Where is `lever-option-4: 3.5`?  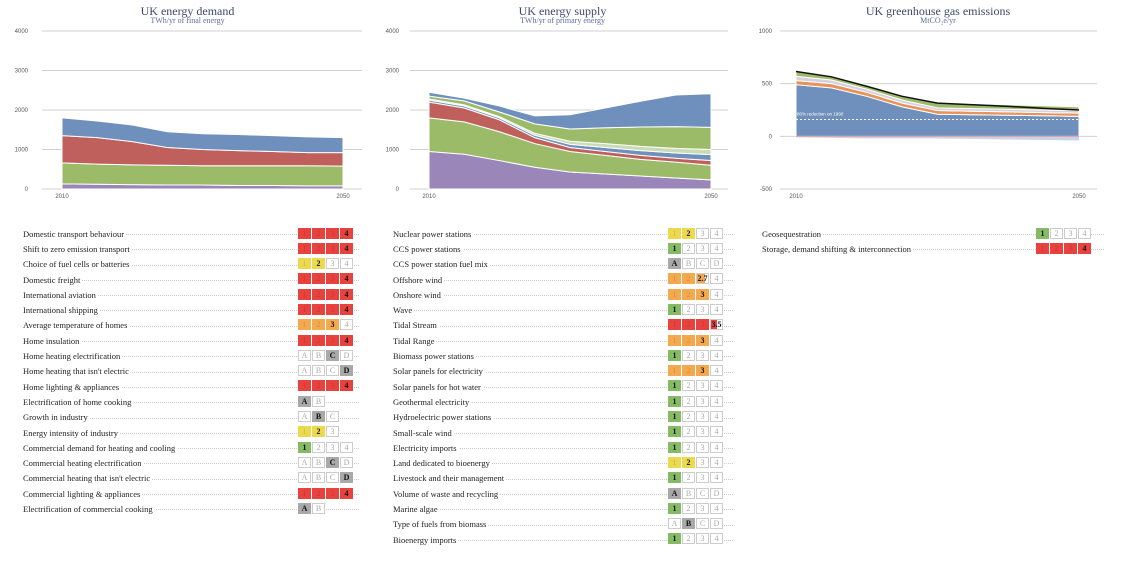
lever-option-4: 3.5 is located at coordinates (716, 325).